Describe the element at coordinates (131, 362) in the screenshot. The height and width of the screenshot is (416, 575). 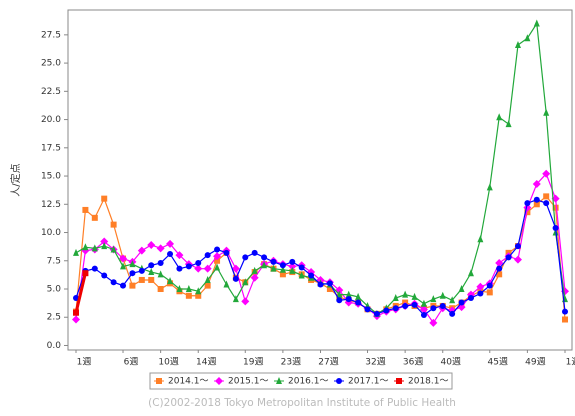
I see `x-tick-label: 6週` at that location.